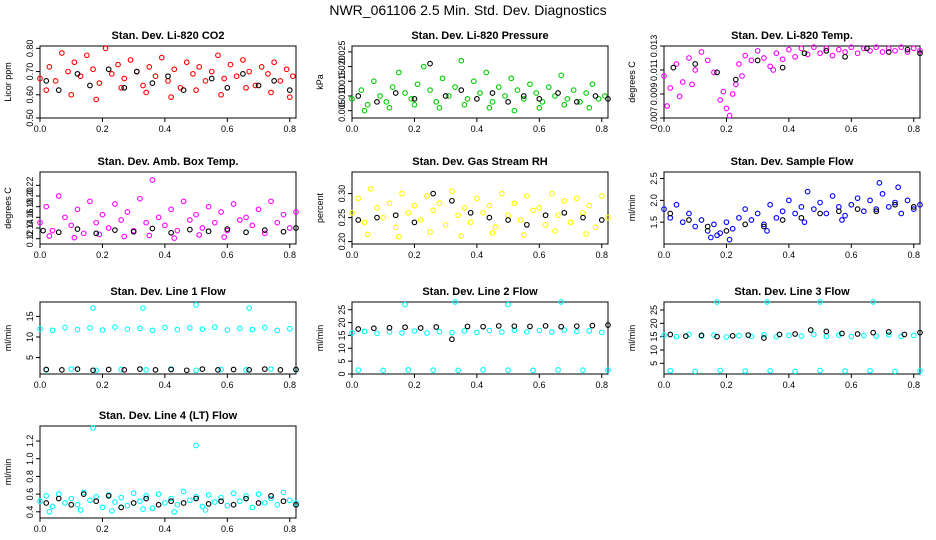 The width and height of the screenshot is (936, 540). I want to click on y-tick-label: 0.22, so click(30, 186).